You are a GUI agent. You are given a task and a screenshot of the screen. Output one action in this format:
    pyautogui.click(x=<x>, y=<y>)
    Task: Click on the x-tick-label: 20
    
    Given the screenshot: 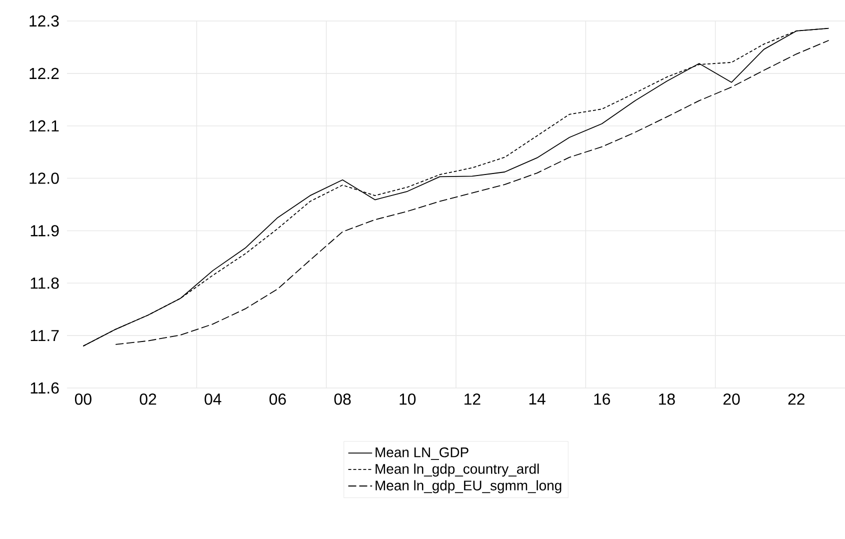 What is the action you would take?
    pyautogui.click(x=731, y=399)
    